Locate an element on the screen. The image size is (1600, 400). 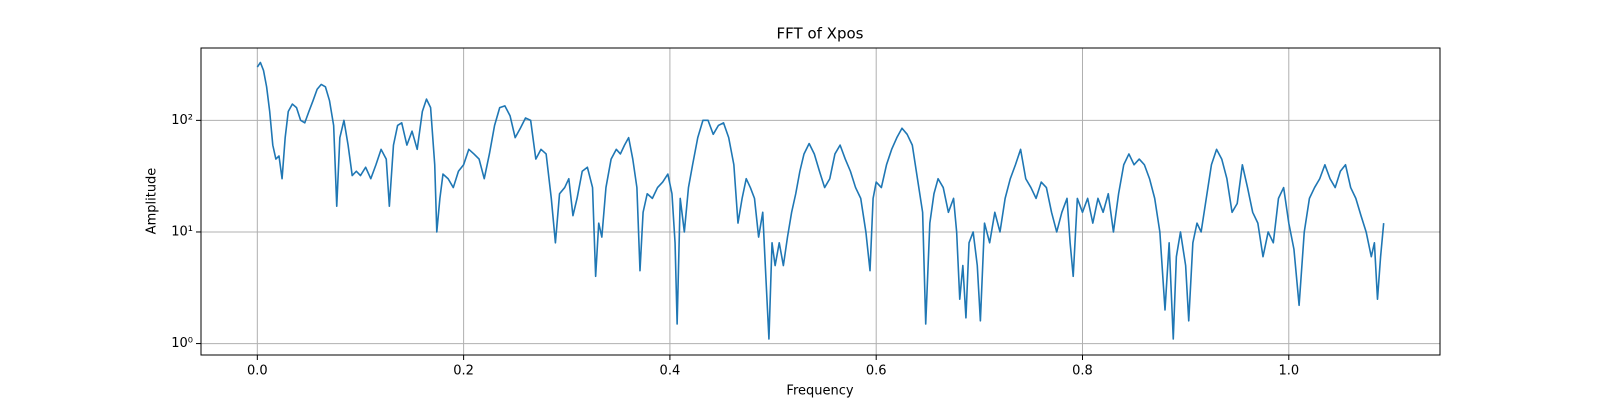
x-tick-label: 0.4 is located at coordinates (670, 371).